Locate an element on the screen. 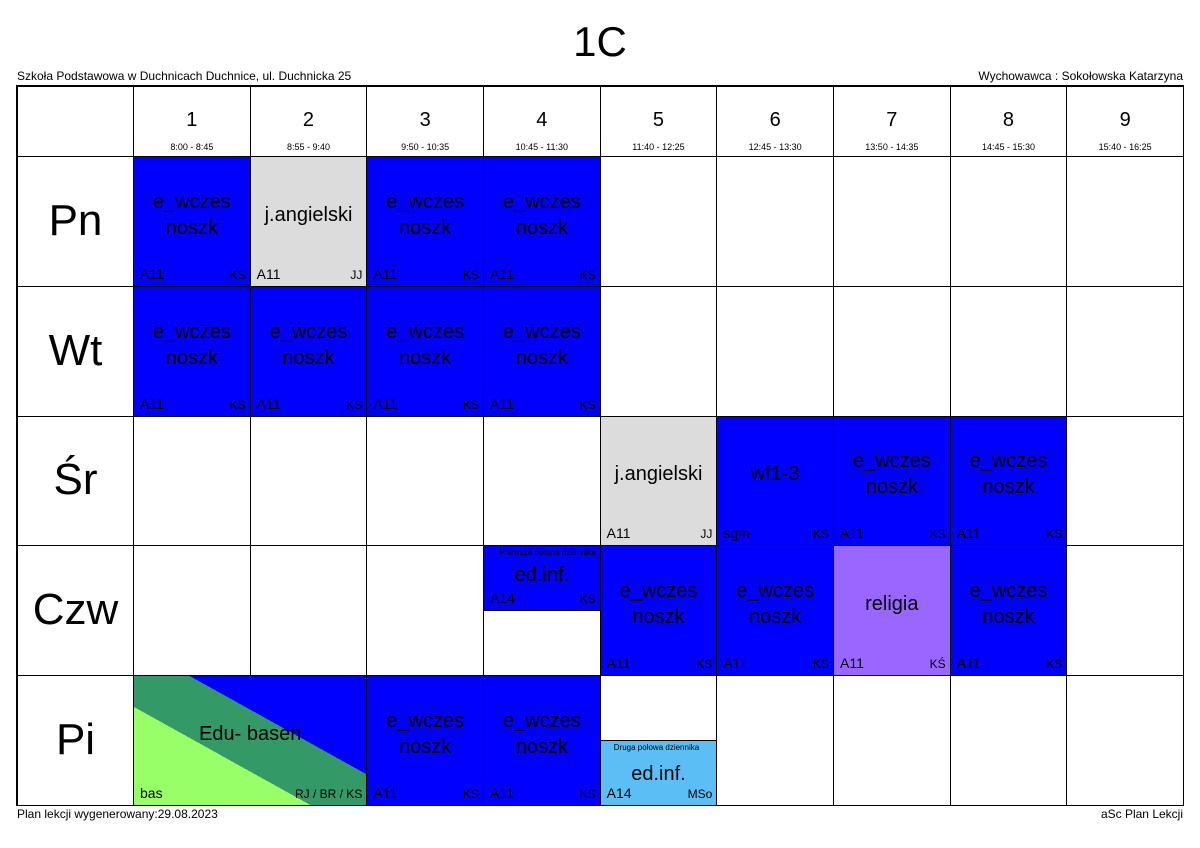 The width and height of the screenshot is (1200, 848). day-name: Śr is located at coordinates (75, 480).